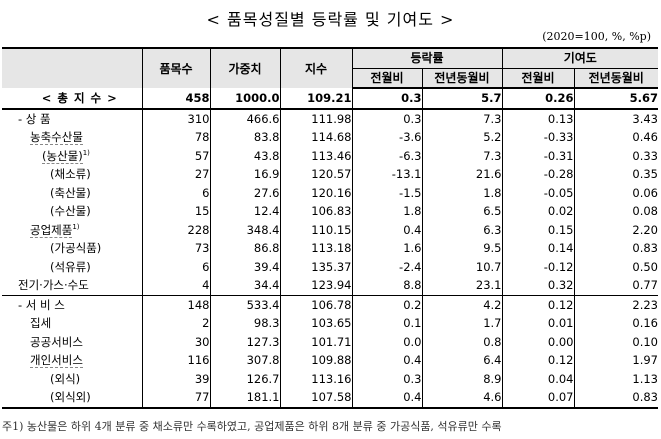  What do you see at coordinates (72, 193) in the screenshot?
I see `row-label: (축산물)` at bounding box center [72, 193].